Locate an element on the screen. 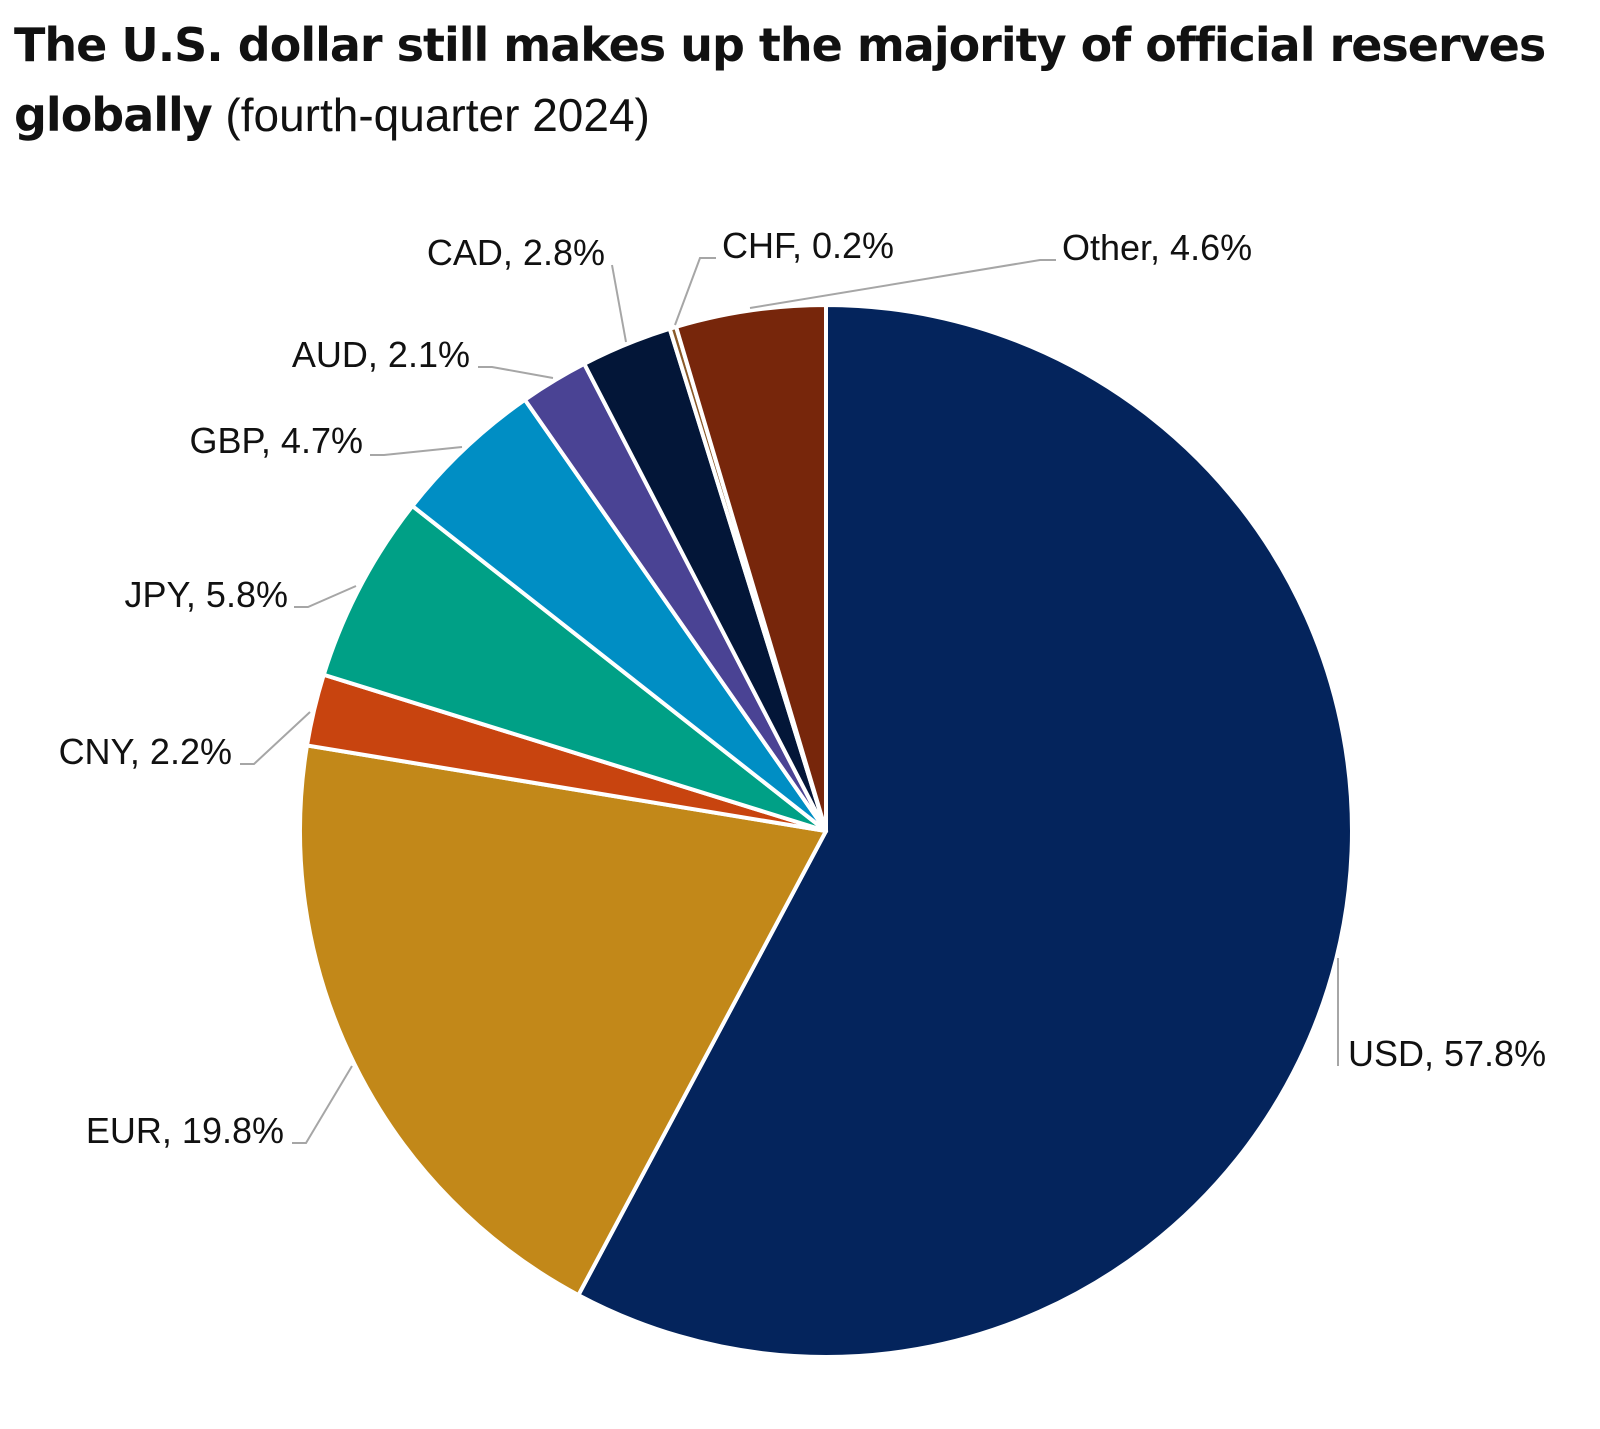 Image resolution: width=1600 pixels, height=1429 pixels. pie-slice-jpy is located at coordinates (574, 668).